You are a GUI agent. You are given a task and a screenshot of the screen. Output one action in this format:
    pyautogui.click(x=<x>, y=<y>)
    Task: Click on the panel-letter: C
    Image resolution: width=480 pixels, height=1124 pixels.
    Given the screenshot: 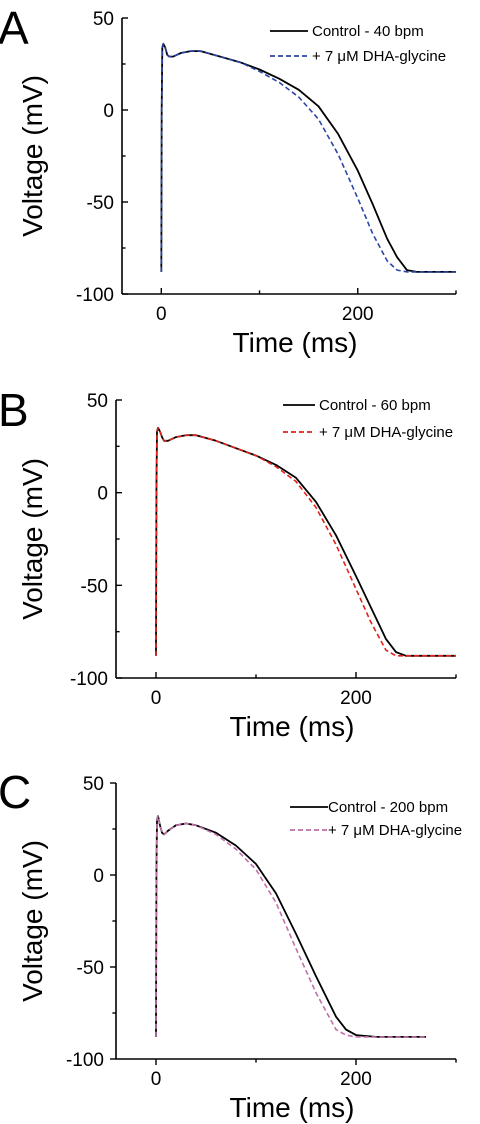 What is the action you would take?
    pyautogui.click(x=15, y=792)
    